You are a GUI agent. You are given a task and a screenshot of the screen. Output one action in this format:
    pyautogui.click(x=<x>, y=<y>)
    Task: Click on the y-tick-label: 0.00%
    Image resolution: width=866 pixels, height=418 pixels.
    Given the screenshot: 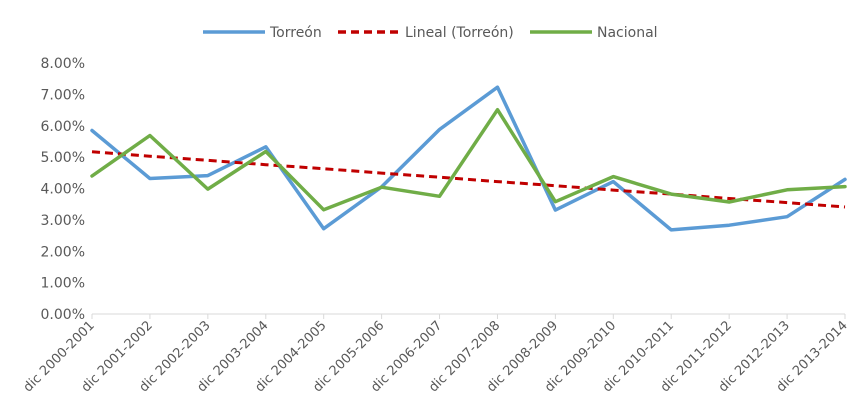 What is the action you would take?
    pyautogui.click(x=63, y=315)
    